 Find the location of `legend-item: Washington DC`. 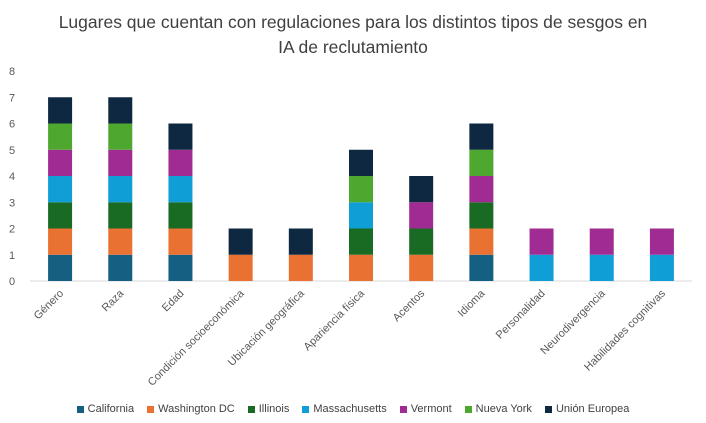

legend-item: Washington DC is located at coordinates (191, 409).